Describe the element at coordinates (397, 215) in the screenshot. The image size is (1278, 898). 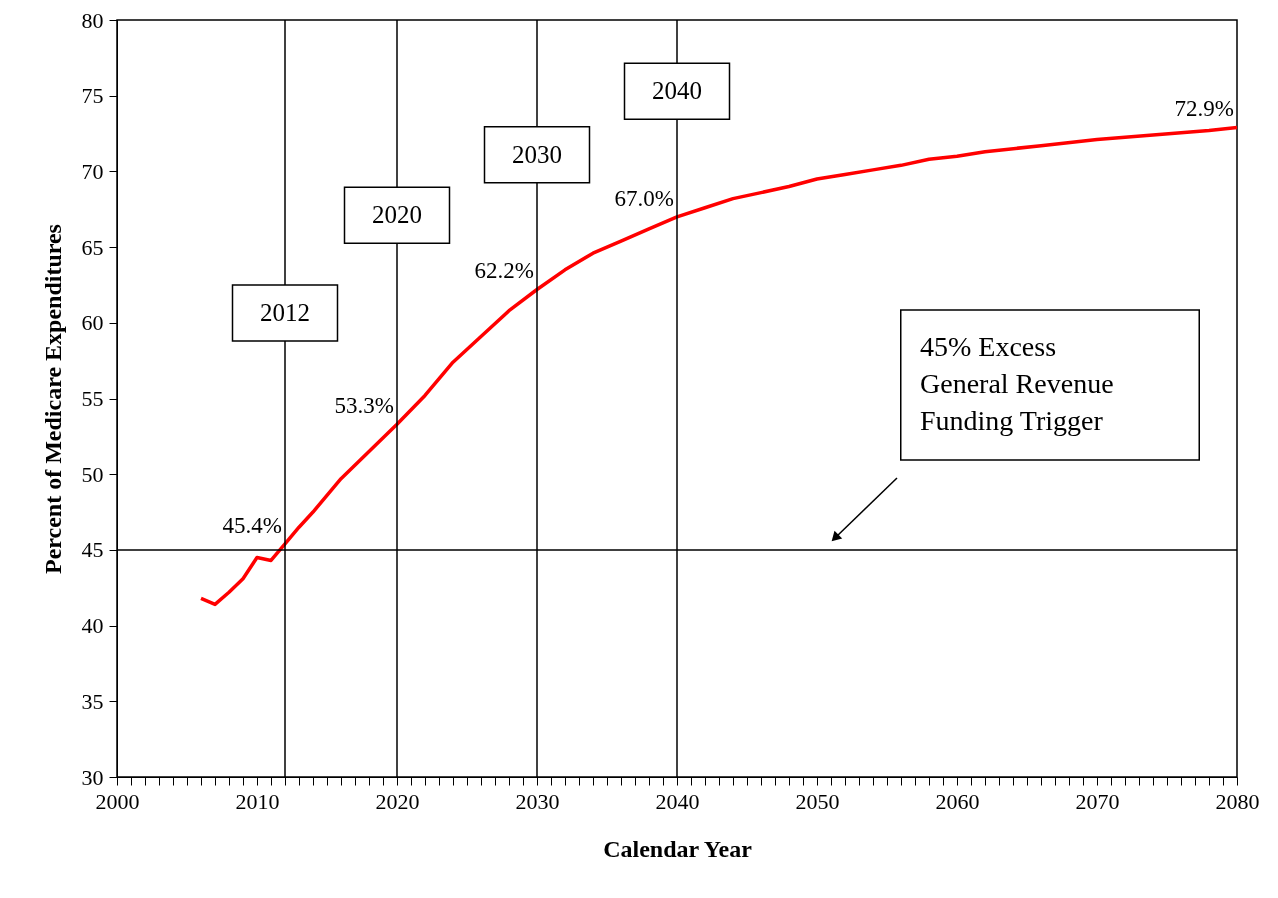
I see `ref-line-label: 2020` at that location.